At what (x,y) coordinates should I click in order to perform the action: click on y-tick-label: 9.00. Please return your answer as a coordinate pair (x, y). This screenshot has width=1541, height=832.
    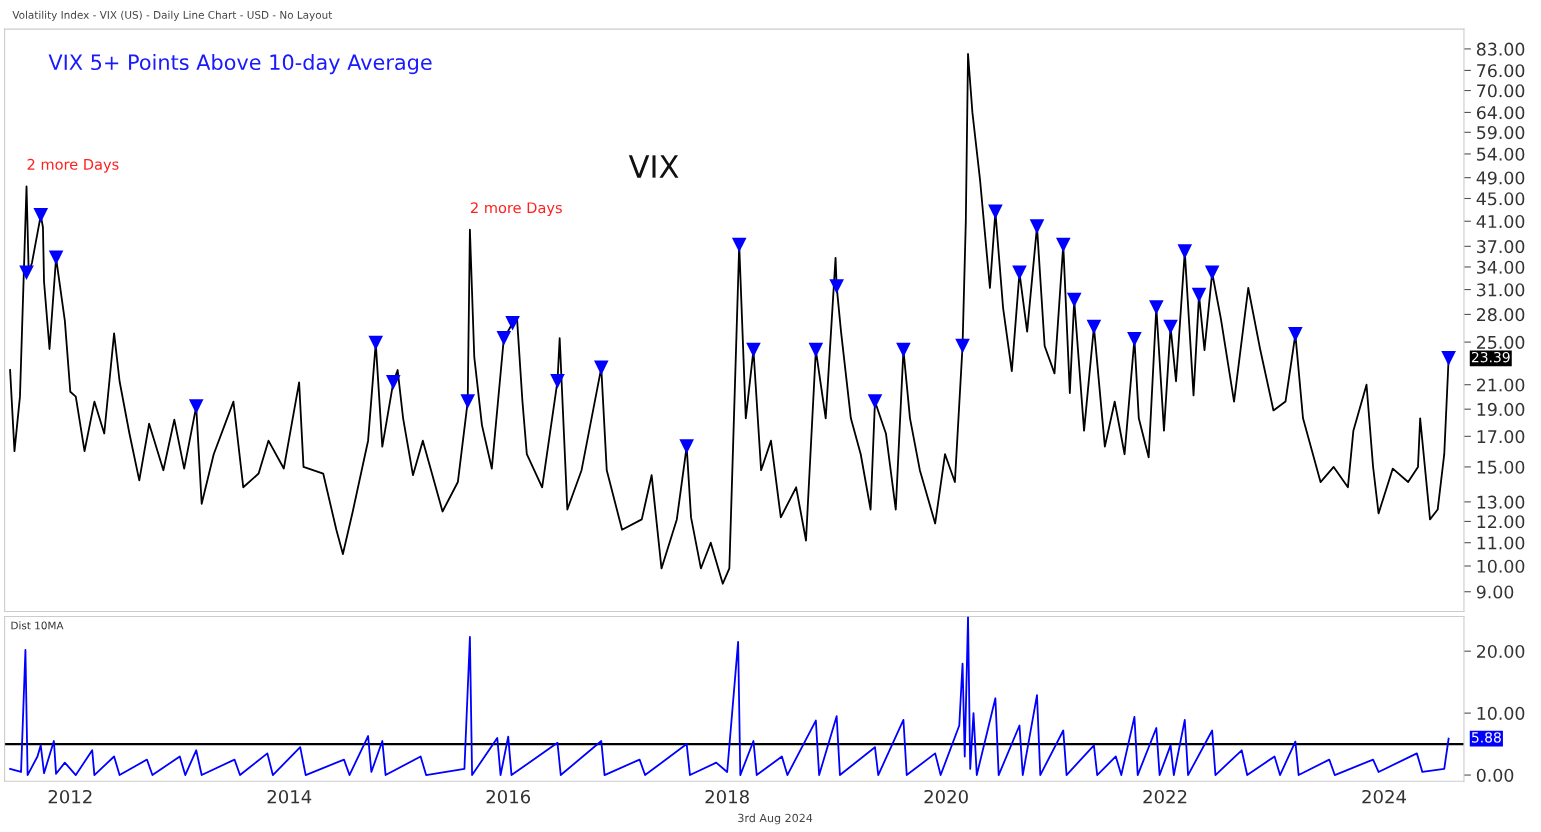
    Looking at the image, I should click on (1495, 592).